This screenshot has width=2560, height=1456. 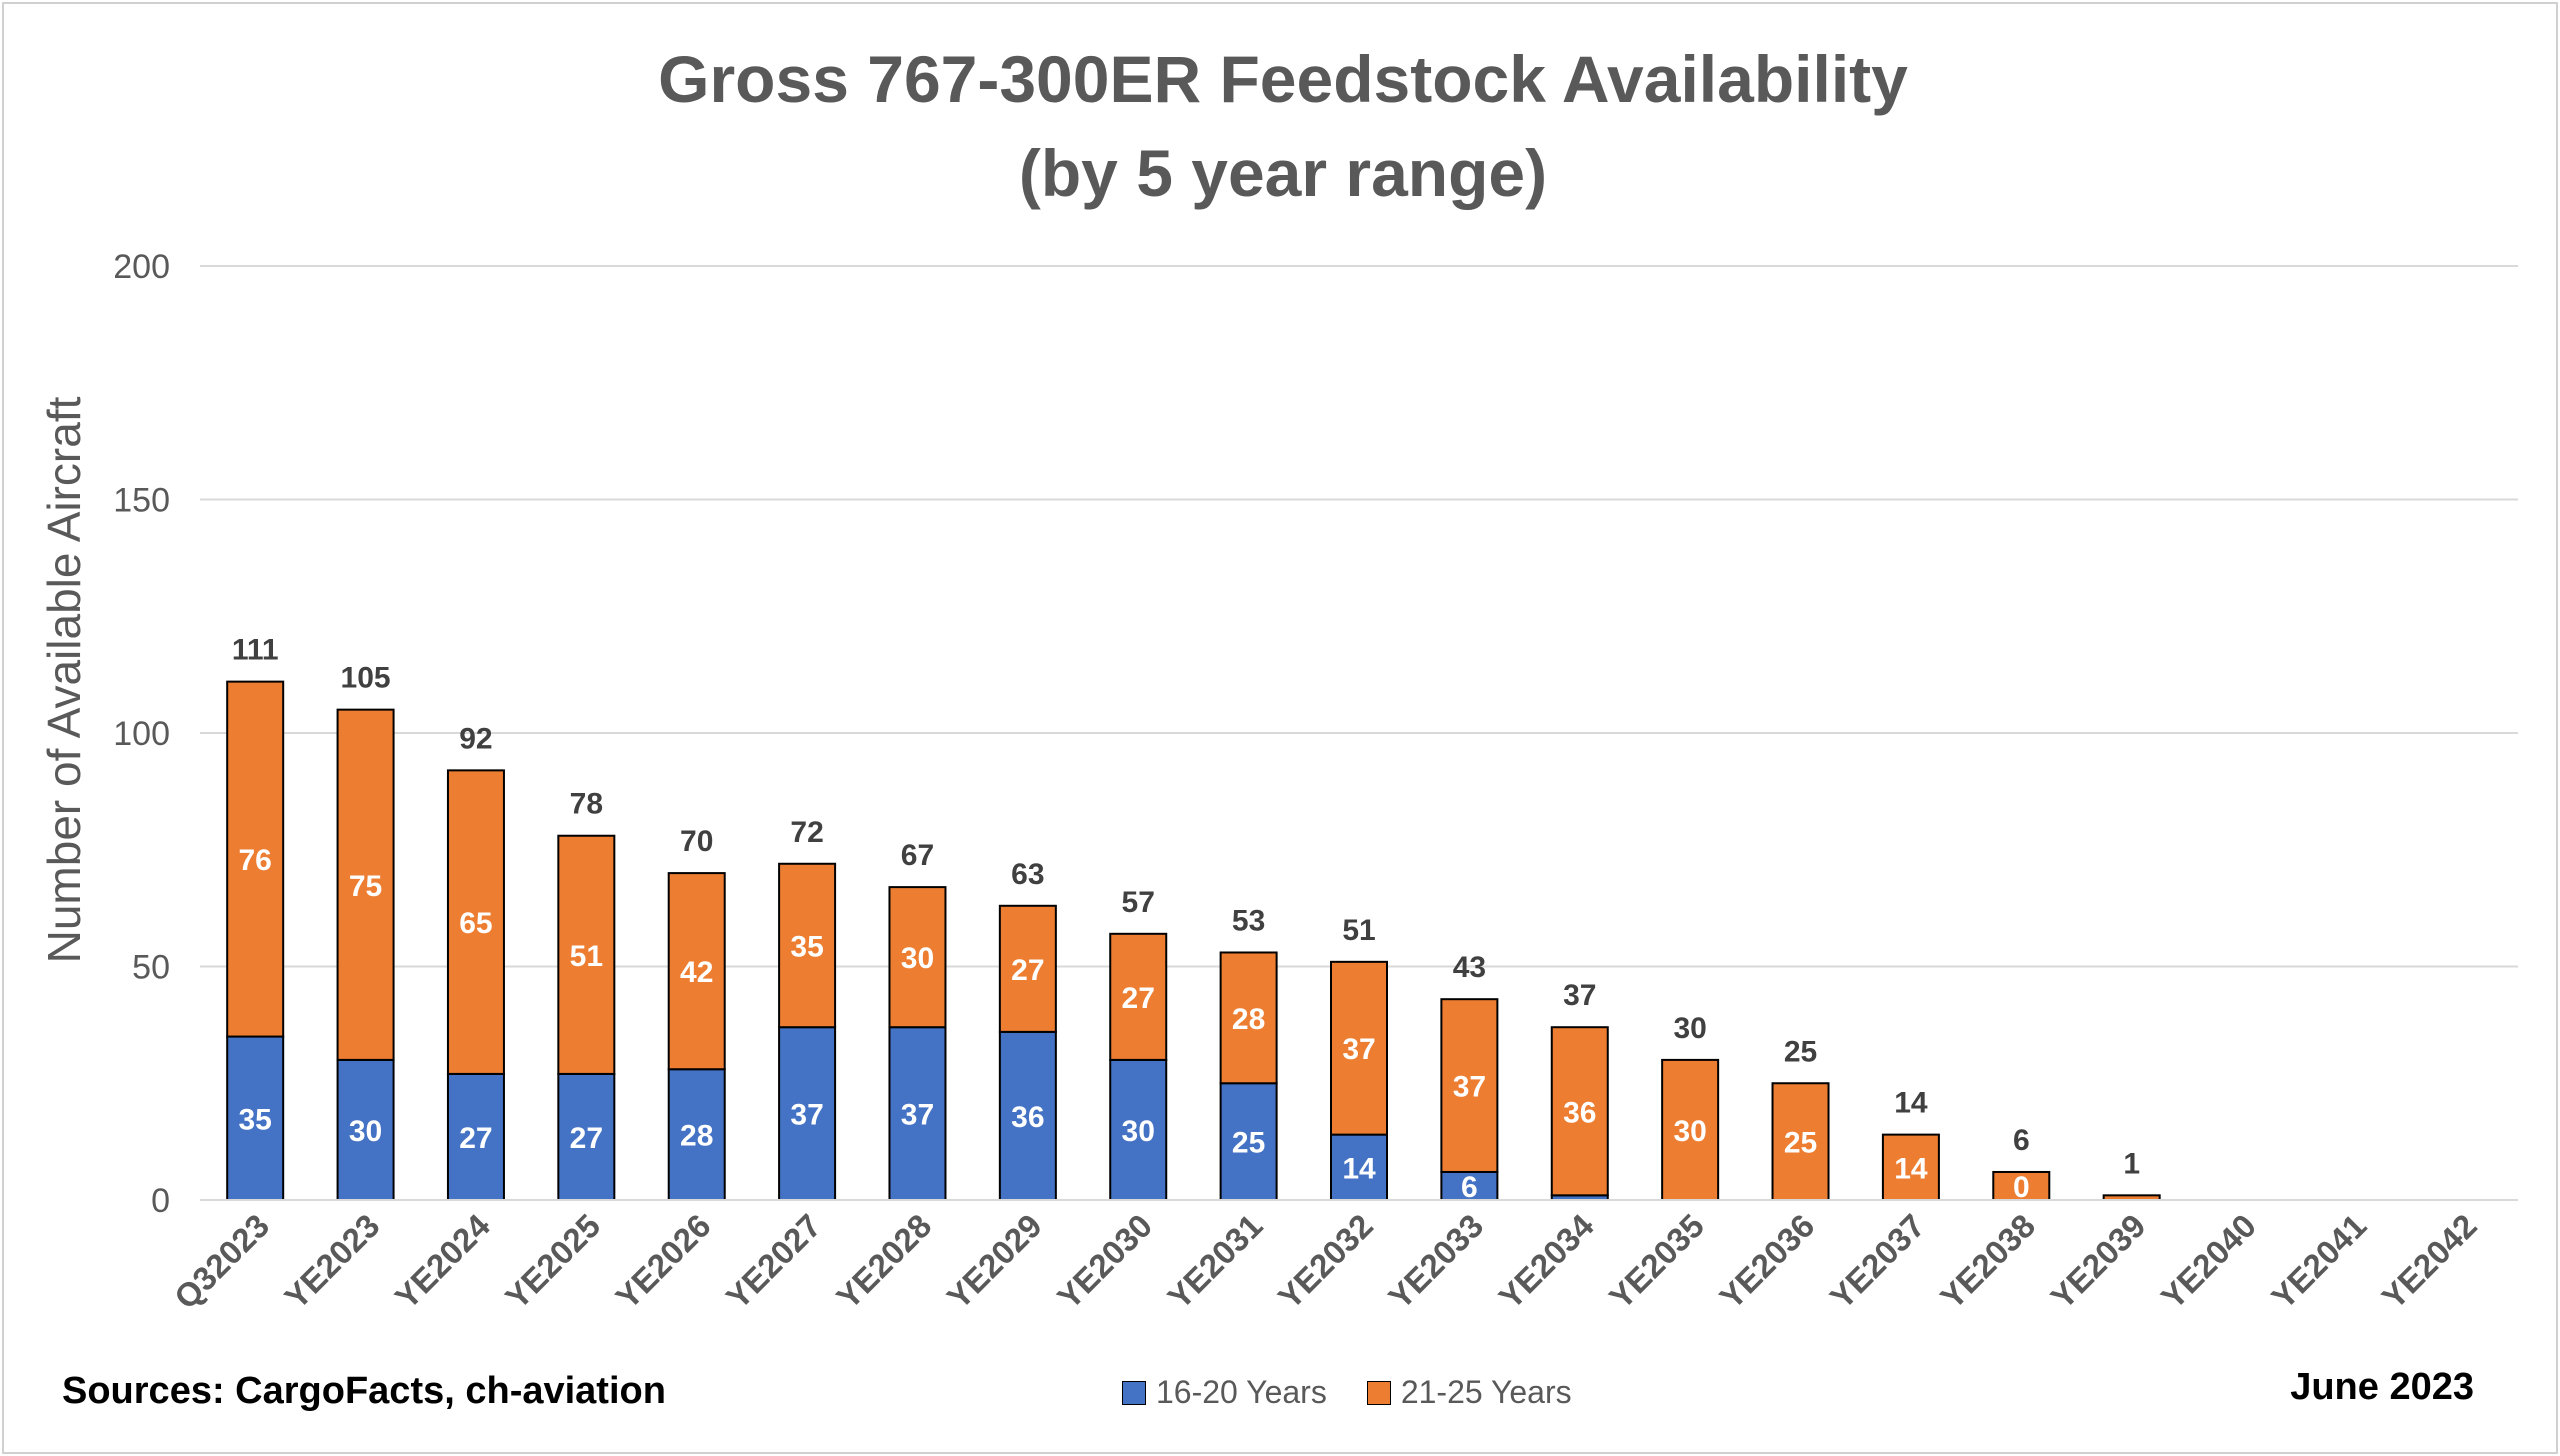 I want to click on legend-item-21-25: 21-25 Years, so click(x=1469, y=1392).